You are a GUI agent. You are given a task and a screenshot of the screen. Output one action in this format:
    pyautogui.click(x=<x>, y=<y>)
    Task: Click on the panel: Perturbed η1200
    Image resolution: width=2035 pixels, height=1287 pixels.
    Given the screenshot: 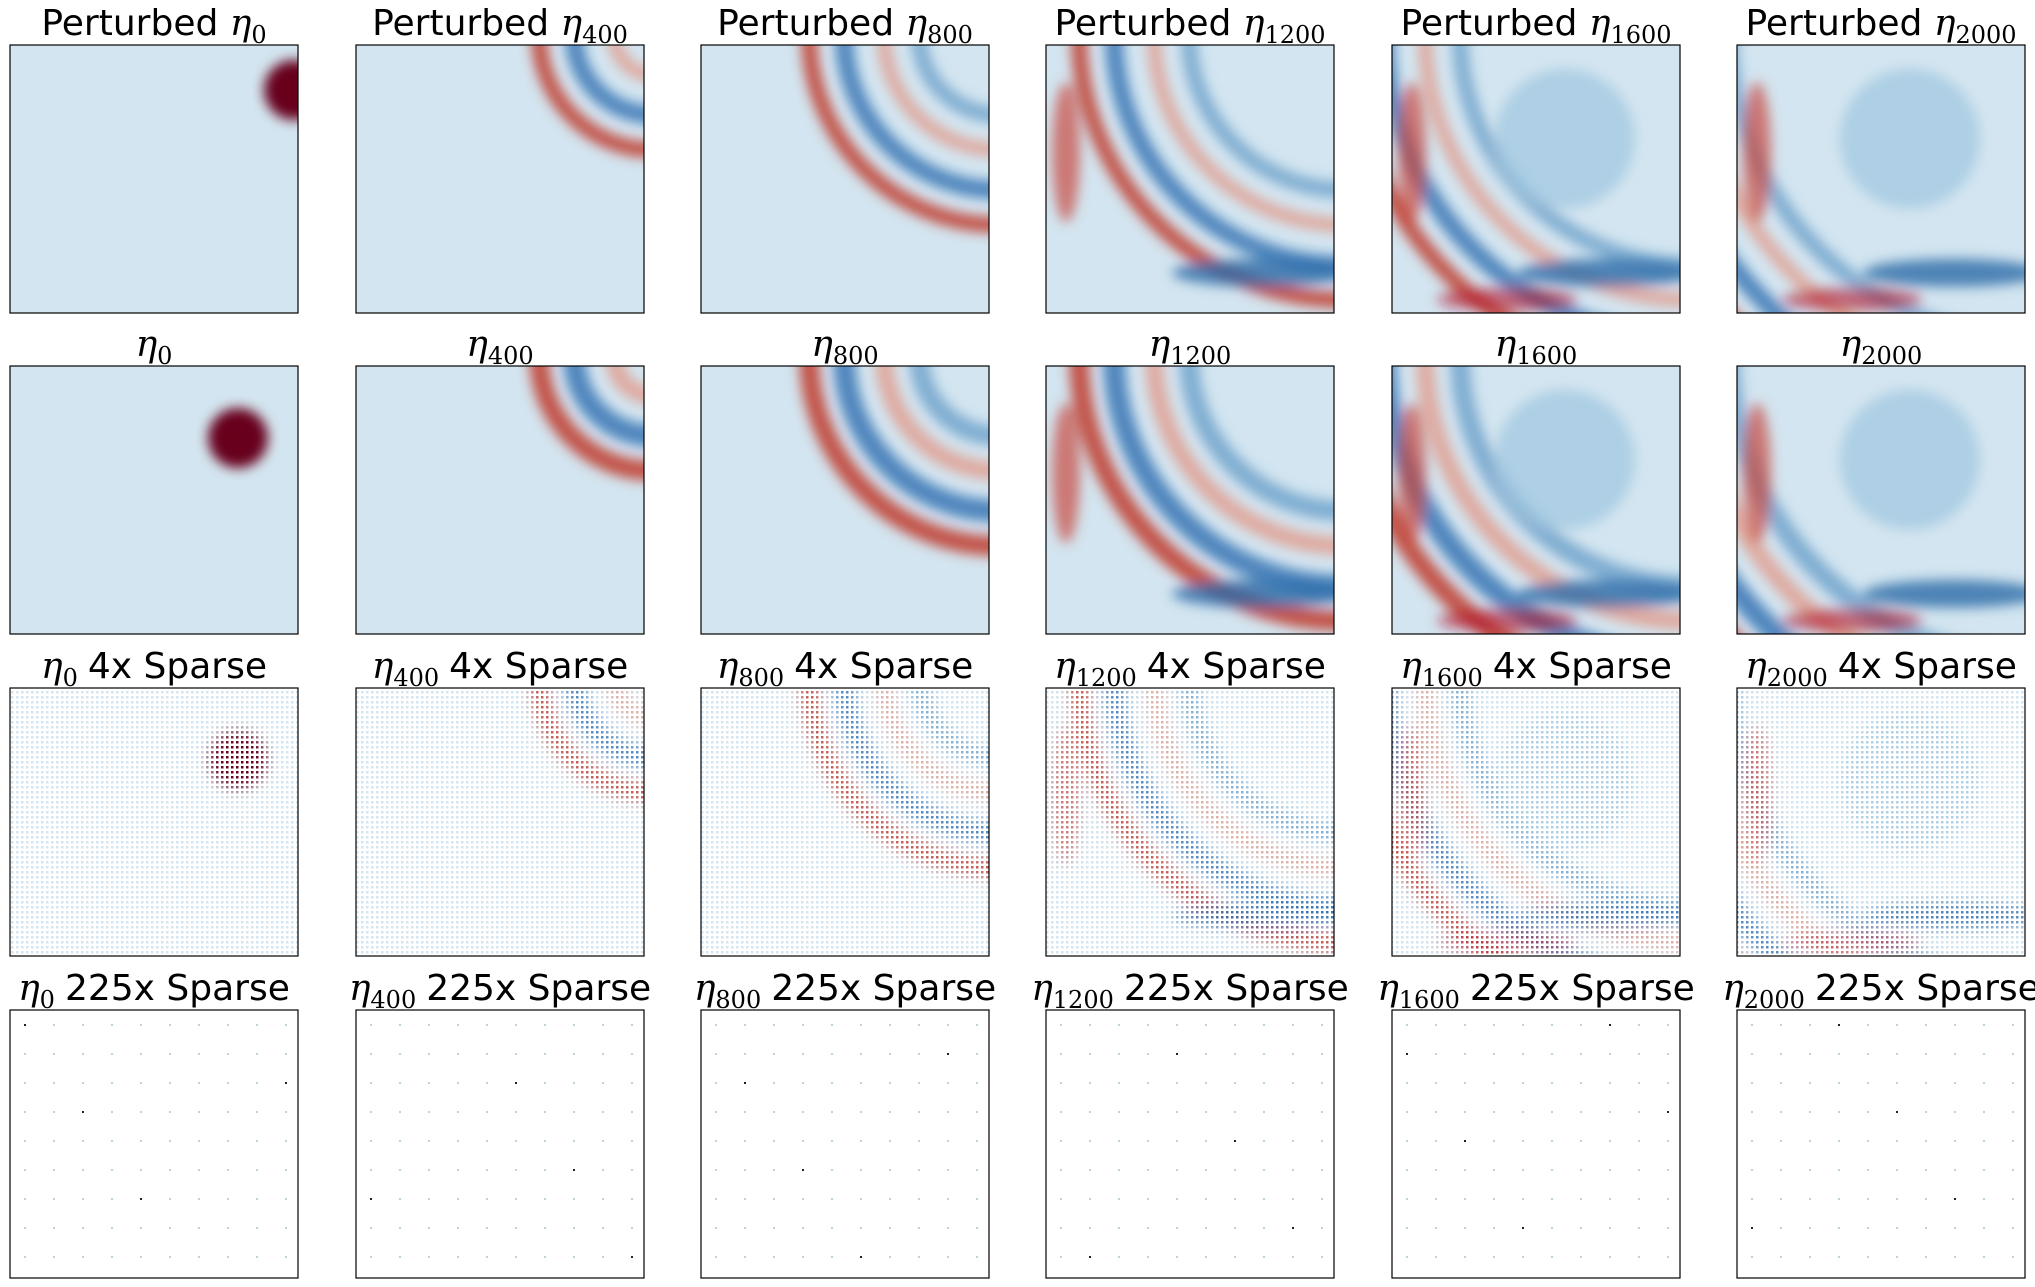 What is the action you would take?
    pyautogui.click(x=1190, y=158)
    